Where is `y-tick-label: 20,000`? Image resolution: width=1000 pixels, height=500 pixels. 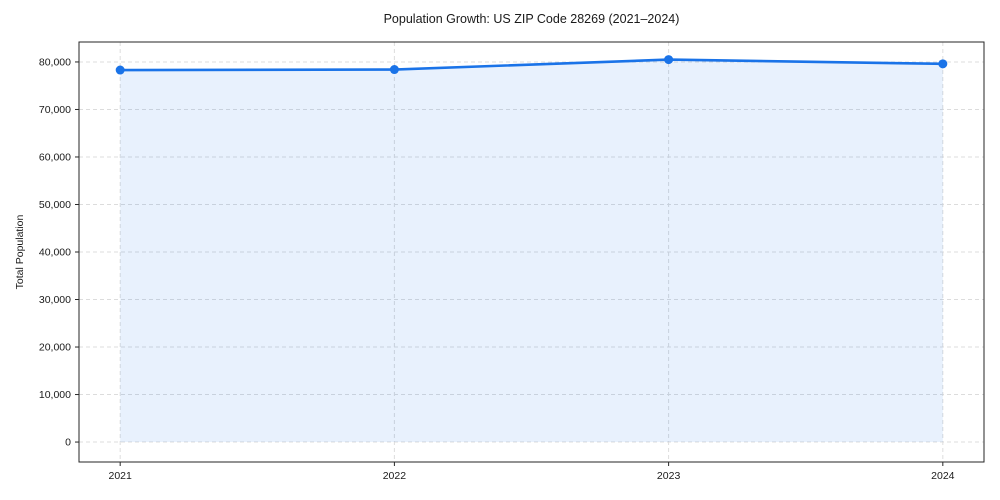 y-tick-label: 20,000 is located at coordinates (55, 348).